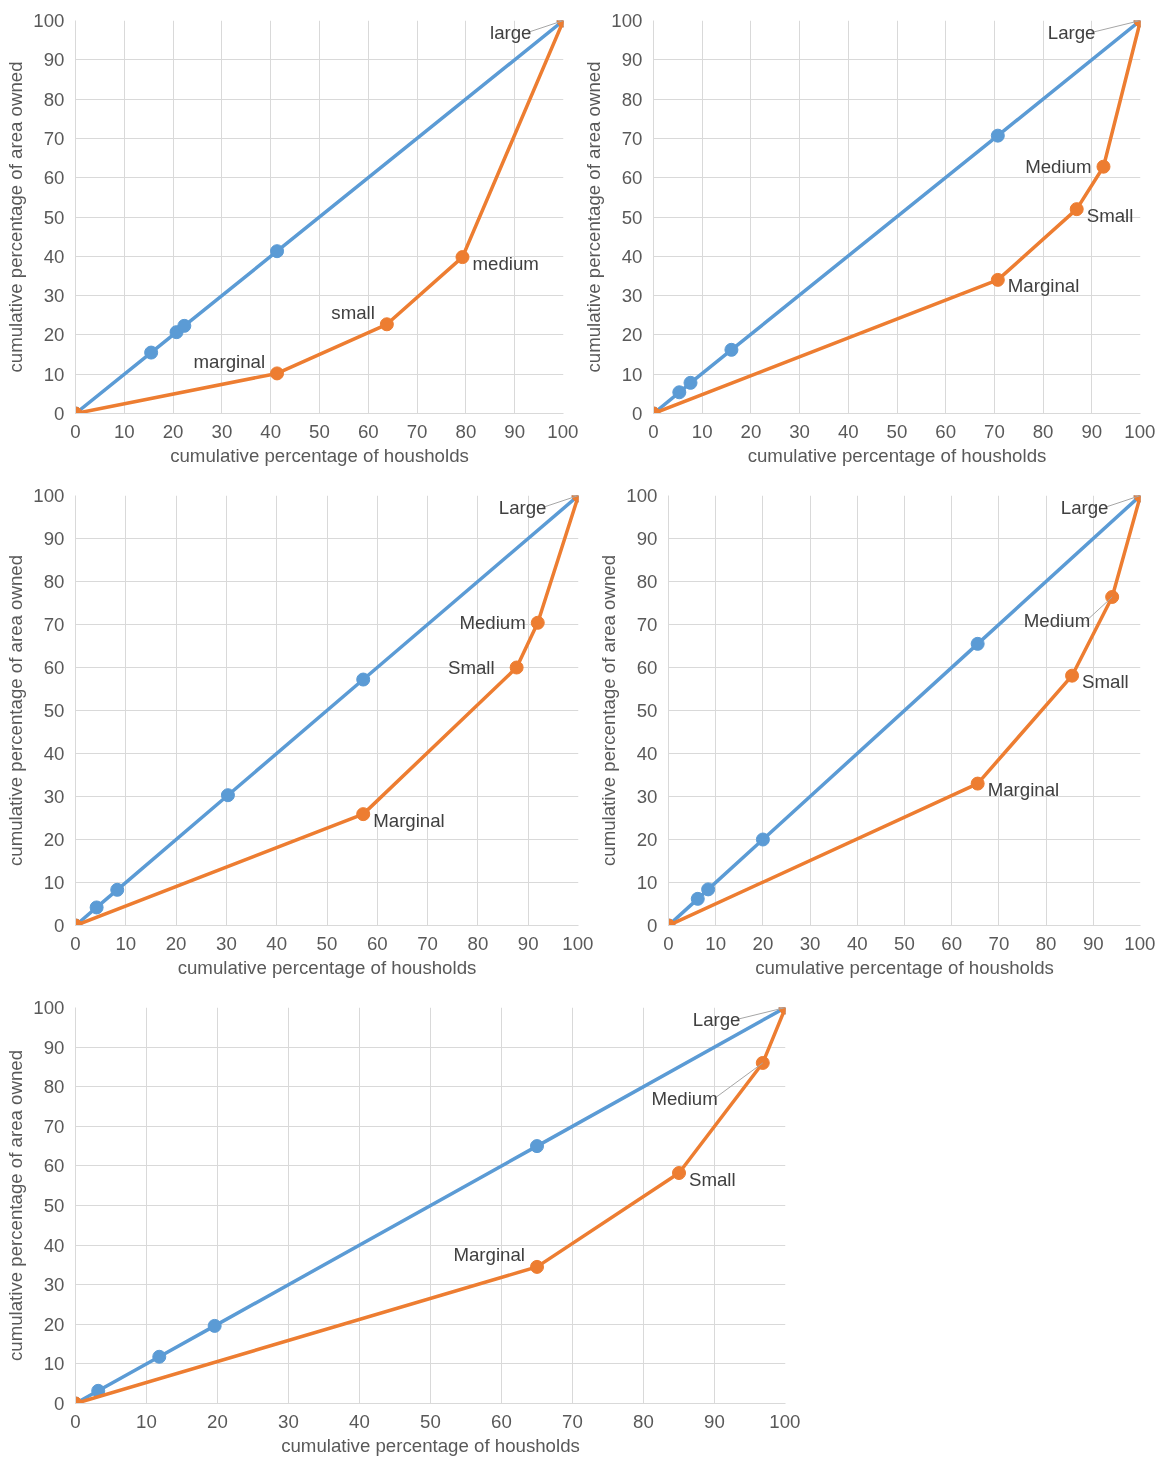  What do you see at coordinates (353, 312) in the screenshot?
I see `annotation: small` at bounding box center [353, 312].